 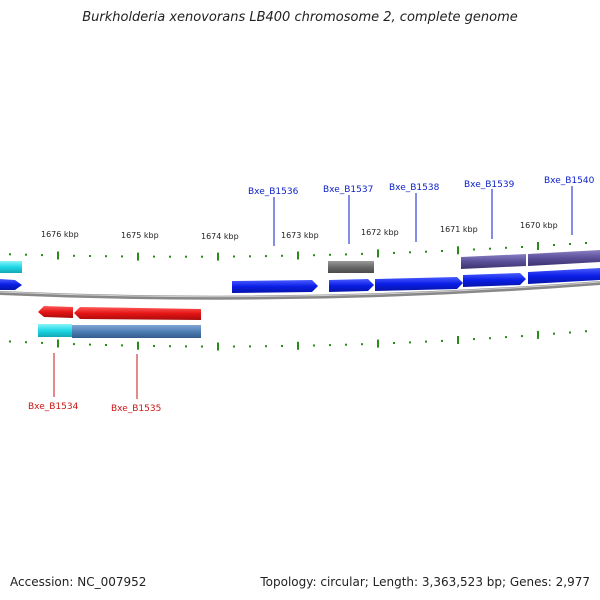 What do you see at coordinates (53, 407) in the screenshot?
I see `gene-label-bxe-b1534: Bxe_B1534` at bounding box center [53, 407].